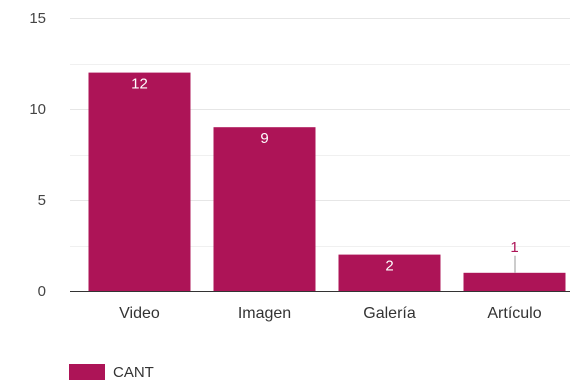  Describe the element at coordinates (37, 18) in the screenshot. I see `y-tick-label: 15` at that location.